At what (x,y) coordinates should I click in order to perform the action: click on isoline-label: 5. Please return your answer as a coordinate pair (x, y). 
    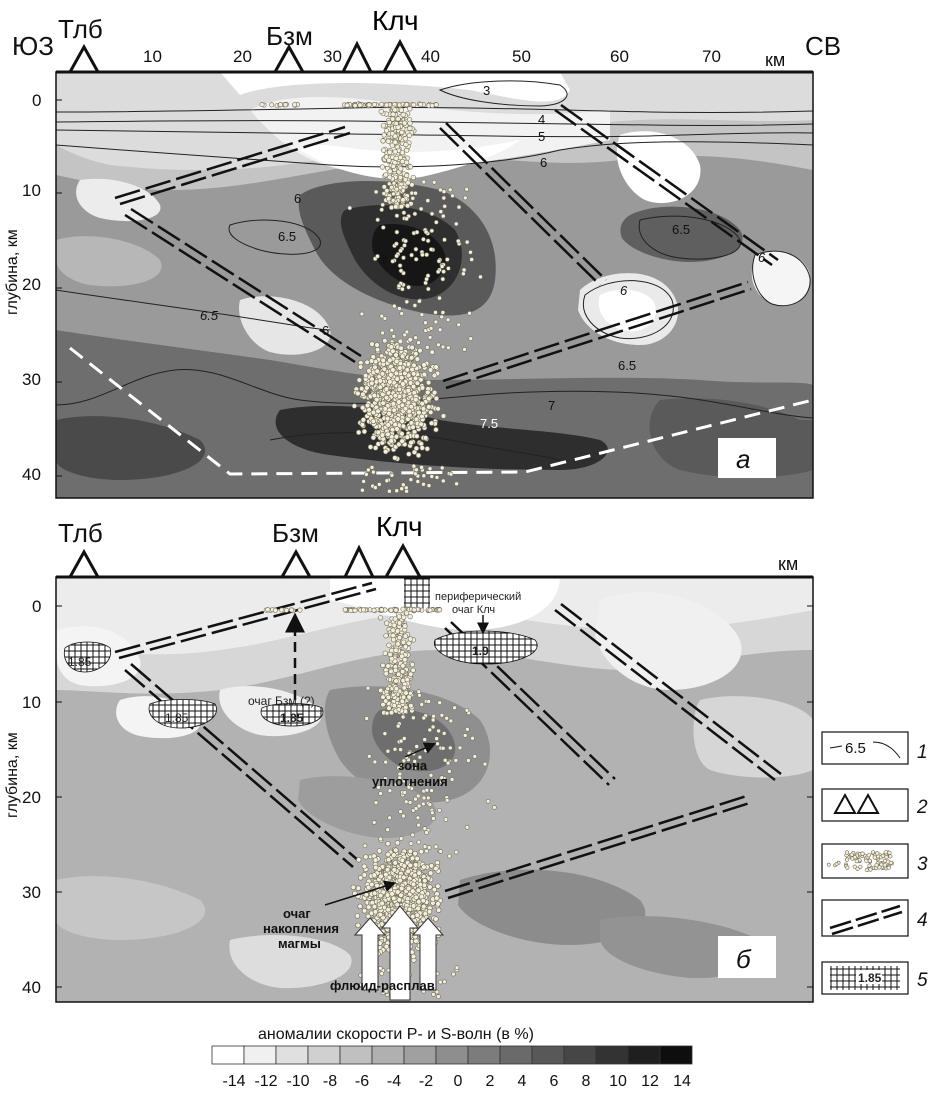
    Looking at the image, I should click on (541, 136).